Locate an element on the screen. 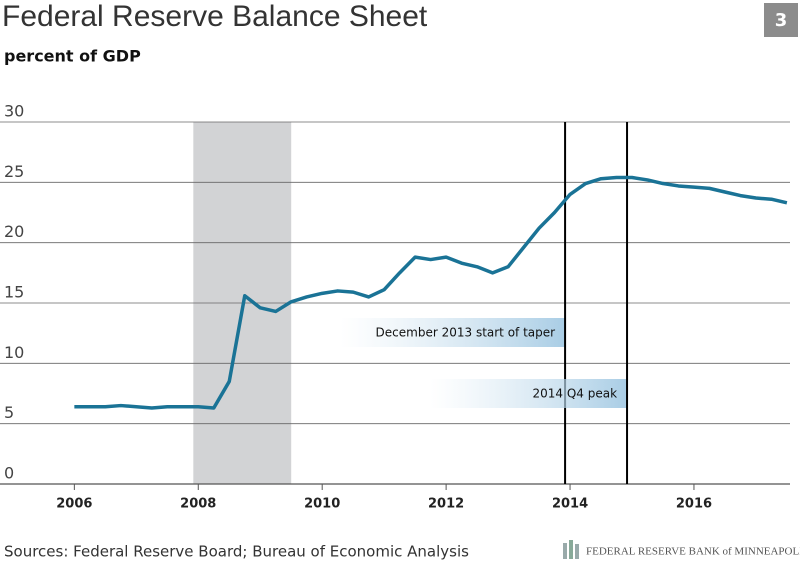  y-tick-label: 15 is located at coordinates (14, 292).